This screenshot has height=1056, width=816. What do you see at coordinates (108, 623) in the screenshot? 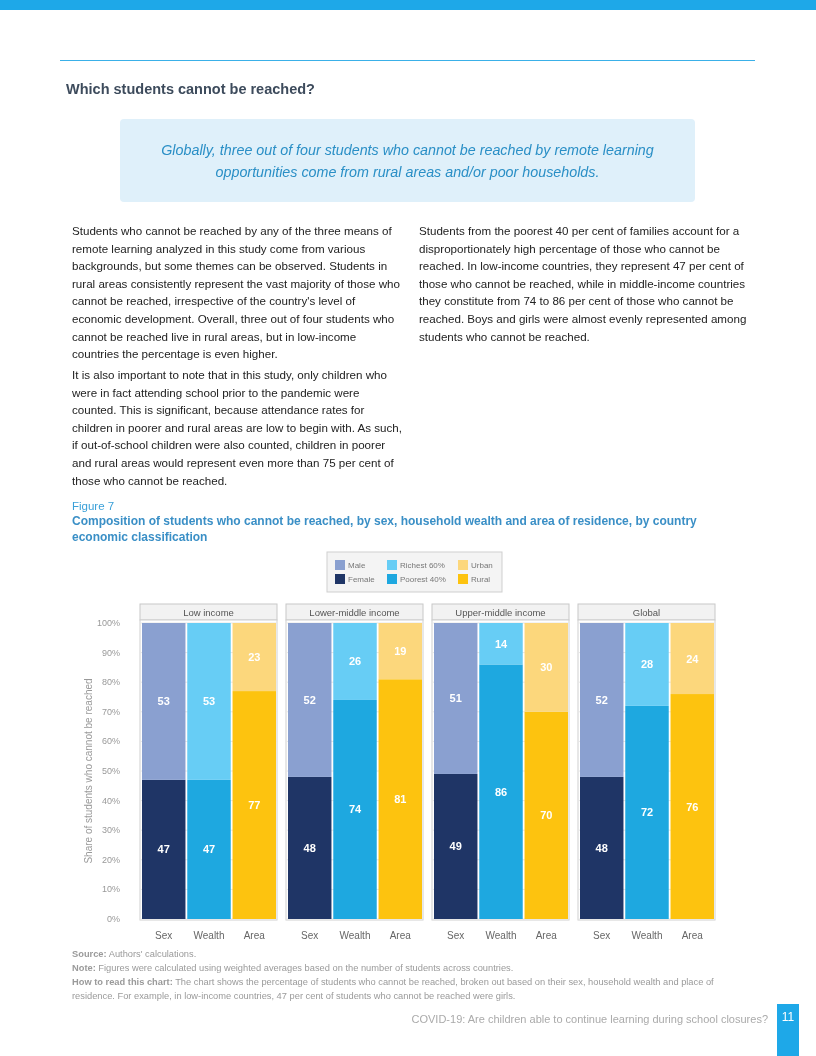
I see `y-tick-label: 100%` at bounding box center [108, 623].